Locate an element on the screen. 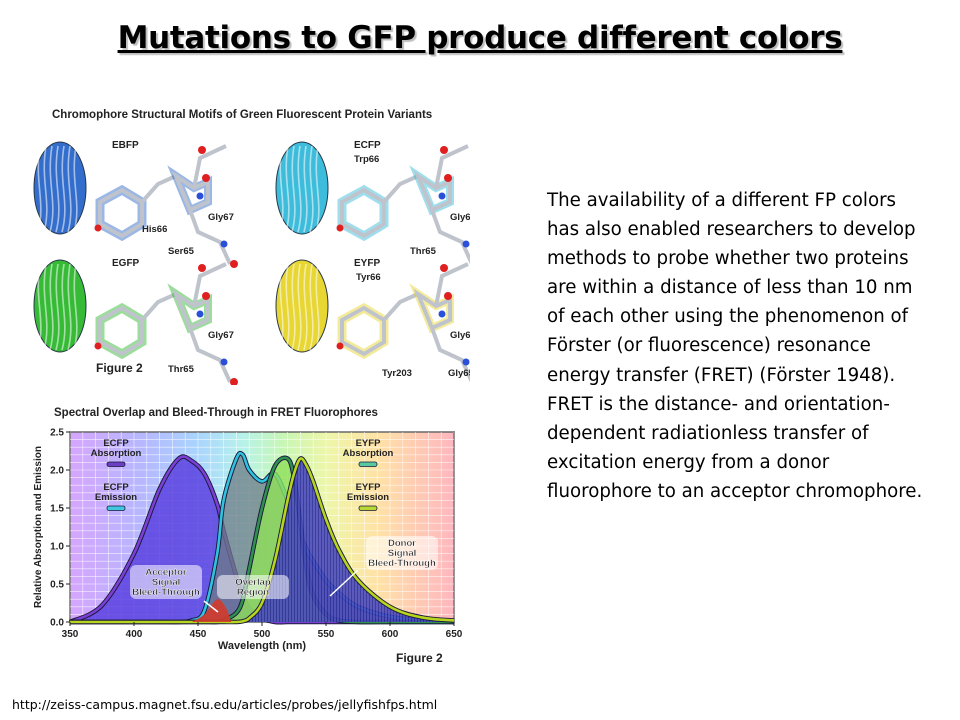 This screenshot has width=960, height=720. legend-item: EYFP Emission is located at coordinates (368, 496).